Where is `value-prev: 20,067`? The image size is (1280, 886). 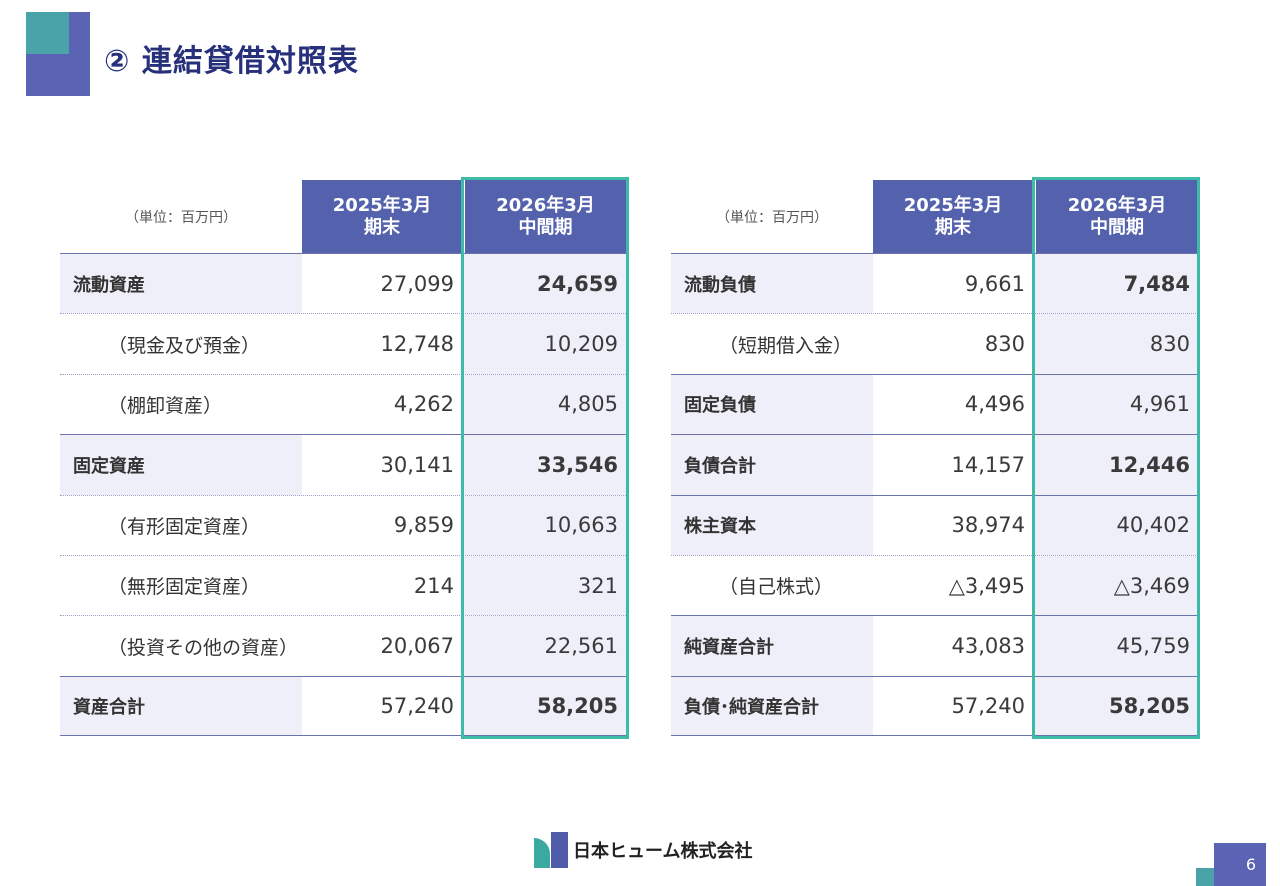
value-prev: 20,067 is located at coordinates (417, 646).